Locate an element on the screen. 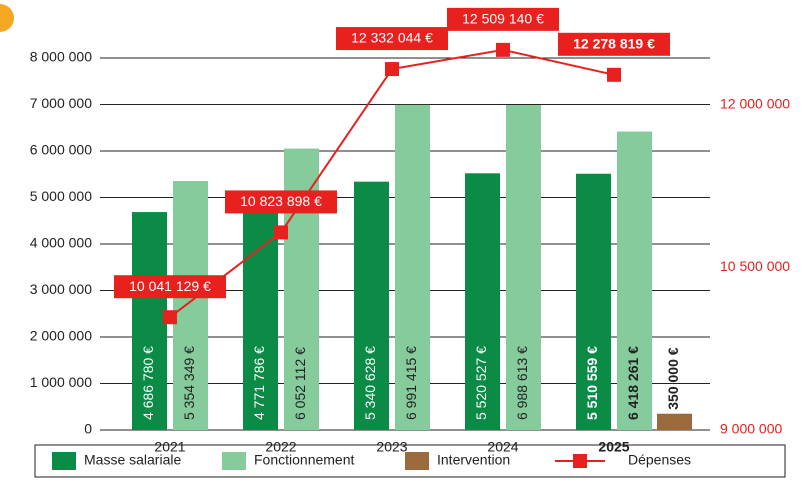  x-tick-label: 2023 is located at coordinates (391, 447).